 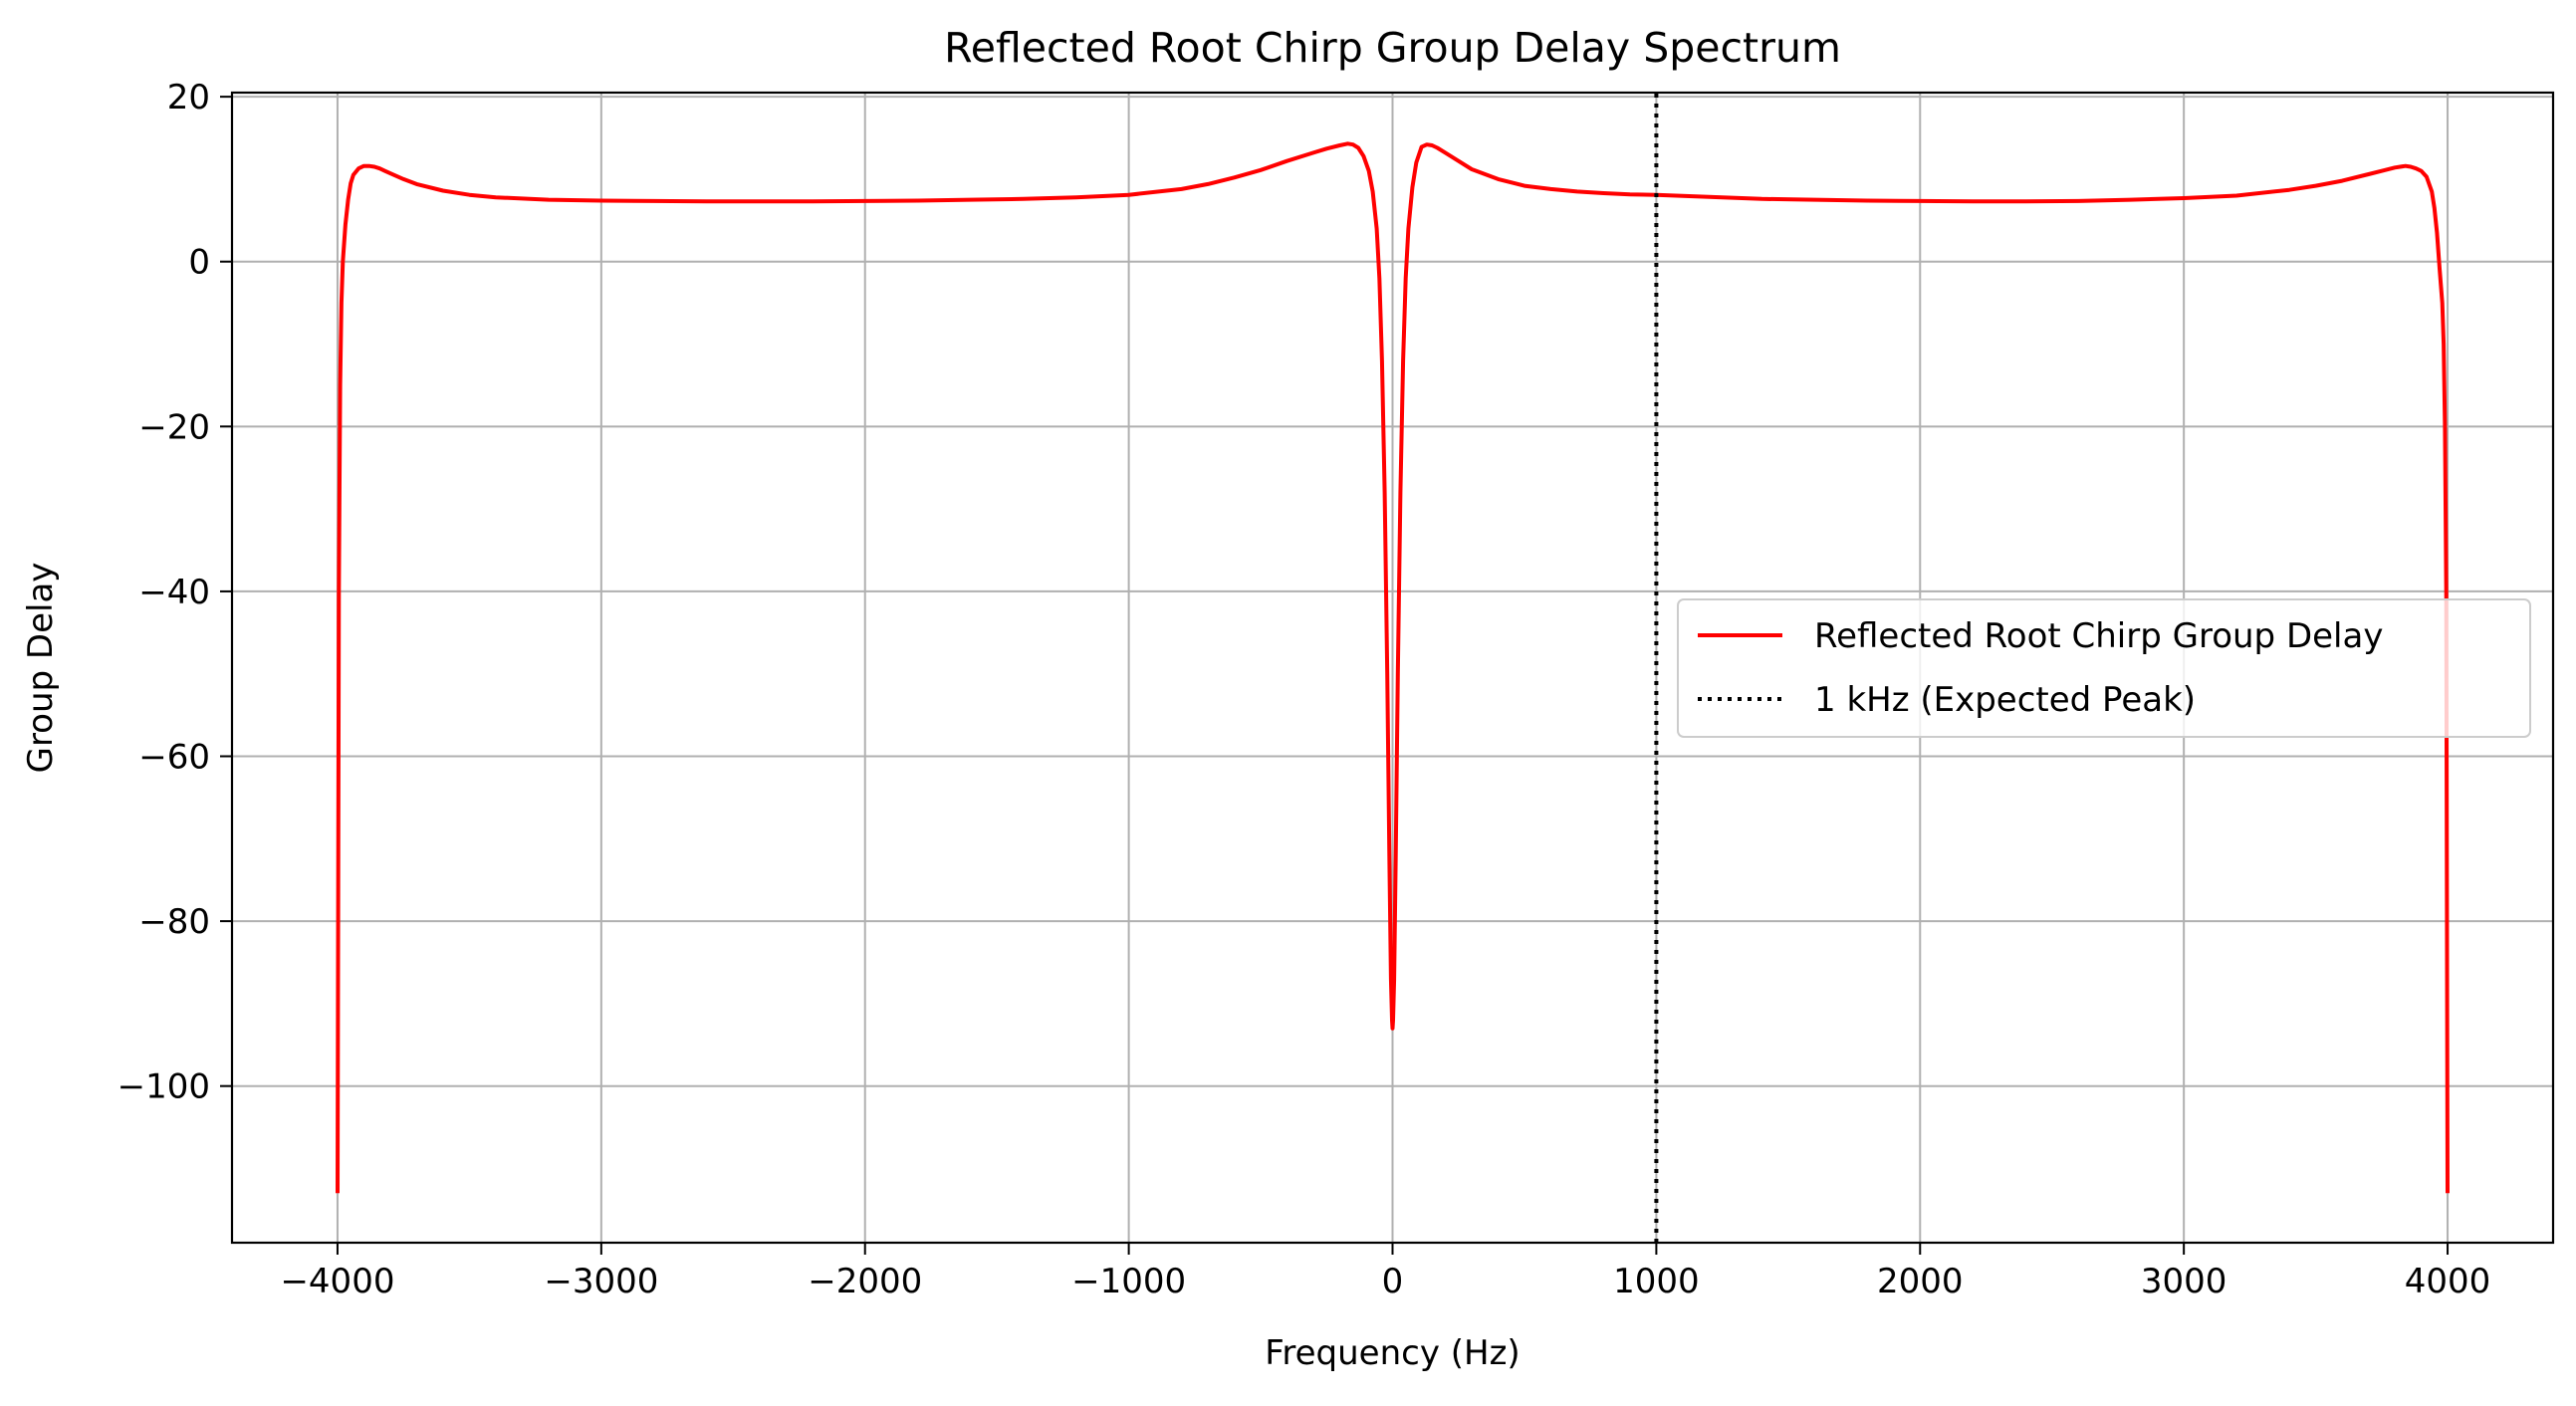 What do you see at coordinates (174, 758) in the screenshot?
I see `y-tick-label: −60` at bounding box center [174, 758].